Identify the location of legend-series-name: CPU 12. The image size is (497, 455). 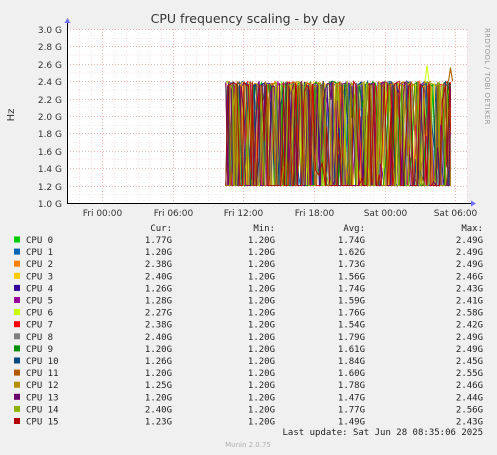
(42, 386).